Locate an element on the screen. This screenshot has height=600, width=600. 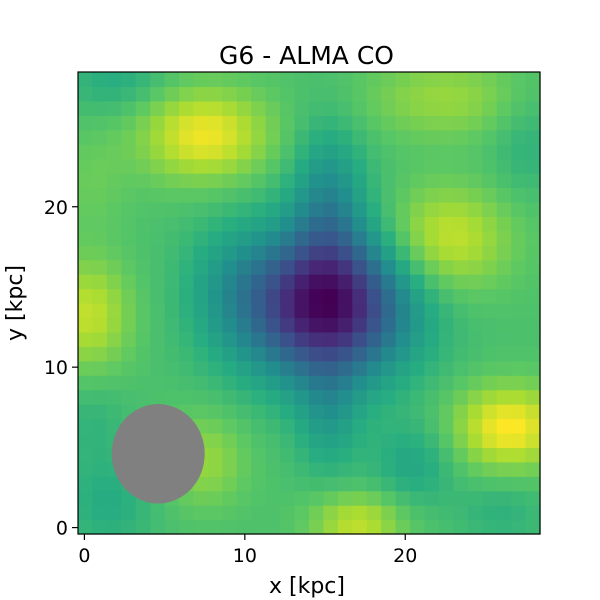
x-tick-label: 10 is located at coordinates (245, 556).